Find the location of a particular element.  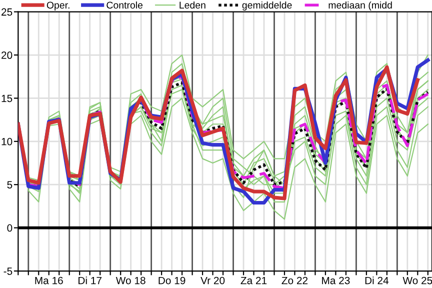

legend-label: gemiddelde is located at coordinates (267, 6).